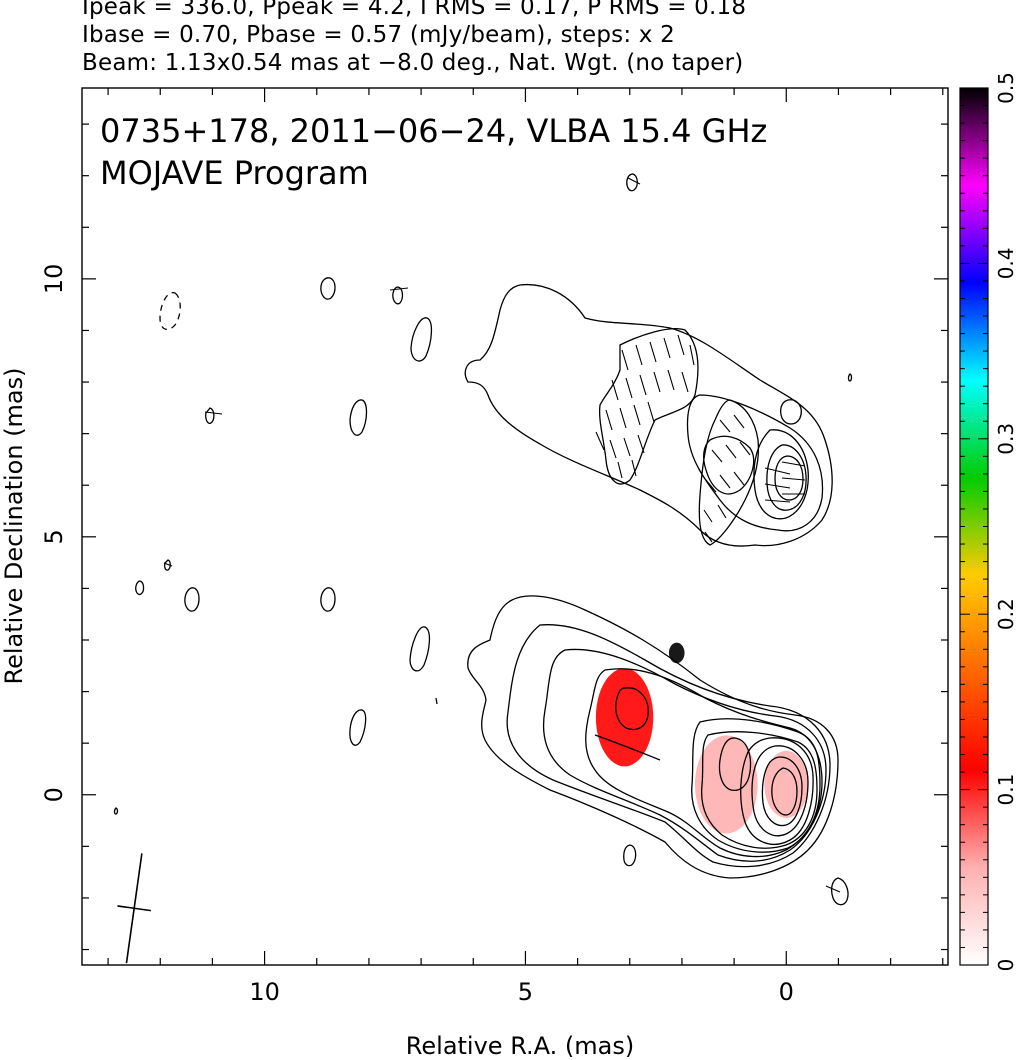 The height and width of the screenshot is (1060, 1021). What do you see at coordinates (54, 536) in the screenshot?
I see `y-tick-label: 5` at bounding box center [54, 536].